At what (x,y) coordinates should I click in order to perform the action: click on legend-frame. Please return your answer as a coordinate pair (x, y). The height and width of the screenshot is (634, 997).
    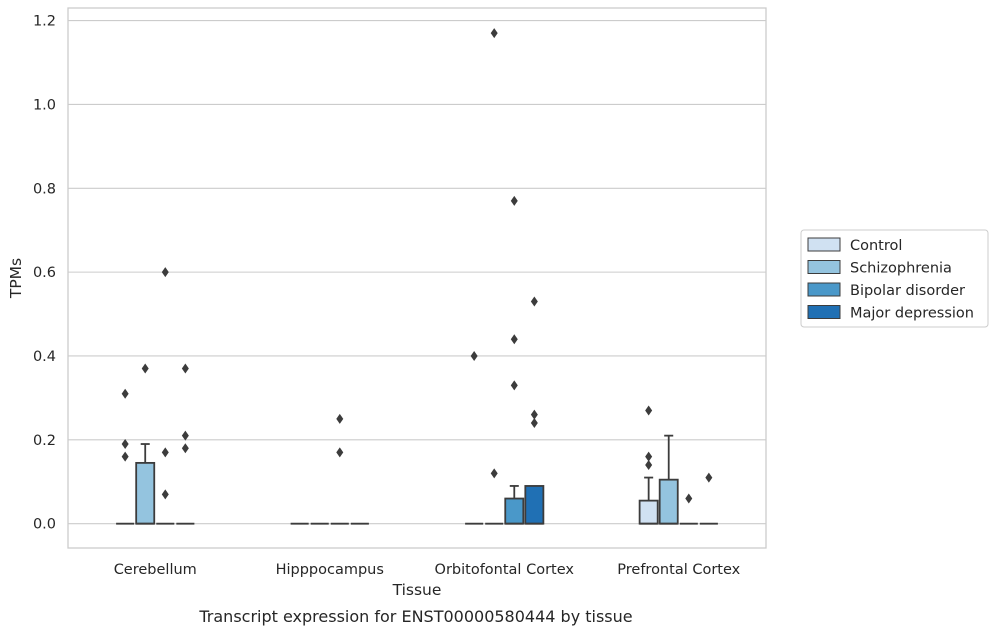
    Looking at the image, I should click on (894, 278).